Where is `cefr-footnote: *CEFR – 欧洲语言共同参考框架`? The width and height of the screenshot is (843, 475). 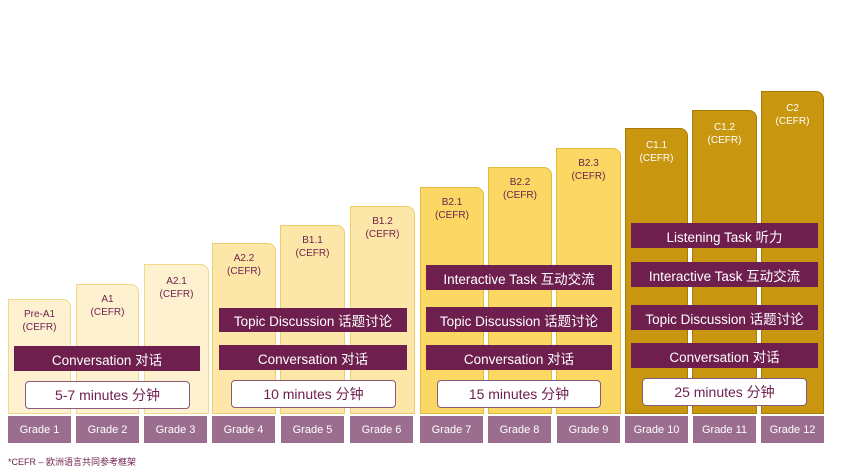
cefr-footnote: *CEFR – 欧洲语言共同参考框架 is located at coordinates (72, 462).